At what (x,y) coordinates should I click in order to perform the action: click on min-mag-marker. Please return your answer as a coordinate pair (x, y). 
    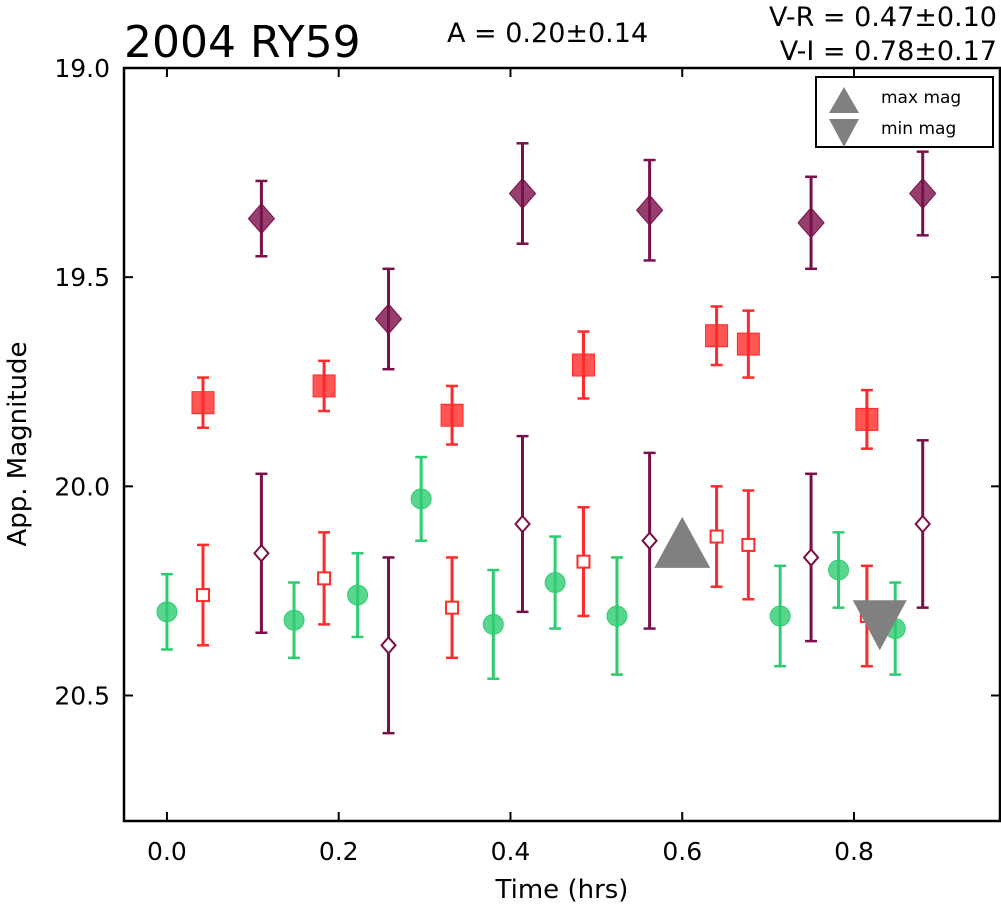
    Looking at the image, I should click on (879, 625).